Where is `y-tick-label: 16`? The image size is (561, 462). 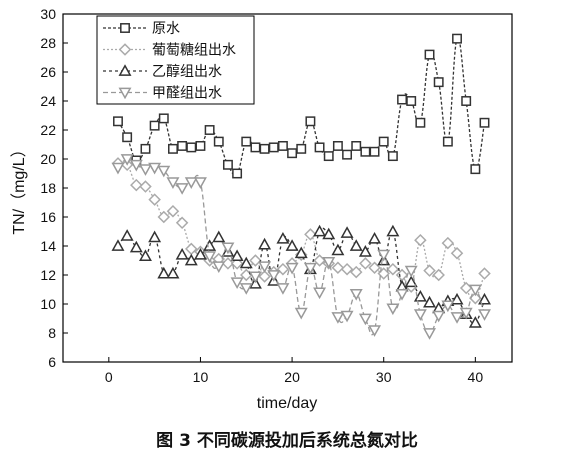 y-tick-label: 16 is located at coordinates (48, 217).